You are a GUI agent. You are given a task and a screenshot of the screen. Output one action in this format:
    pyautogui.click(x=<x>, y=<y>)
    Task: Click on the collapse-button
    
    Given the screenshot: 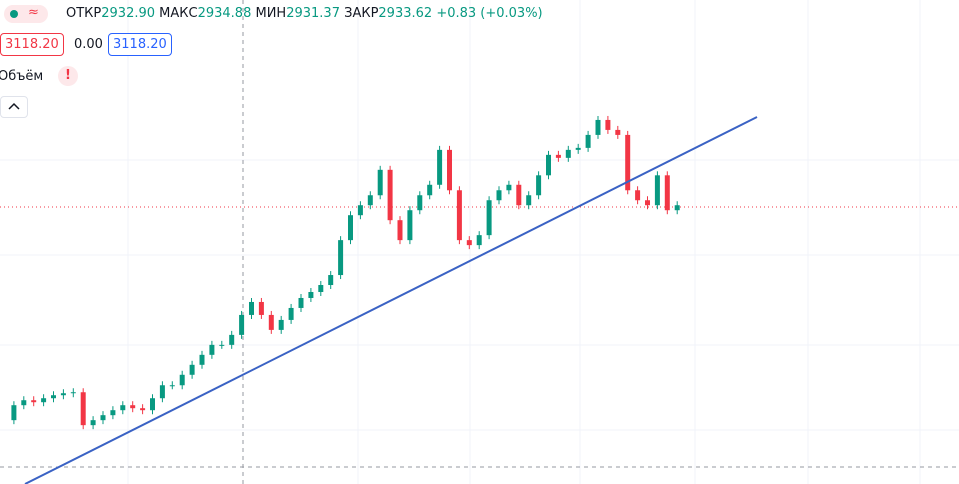 What is the action you would take?
    pyautogui.click(x=14, y=107)
    